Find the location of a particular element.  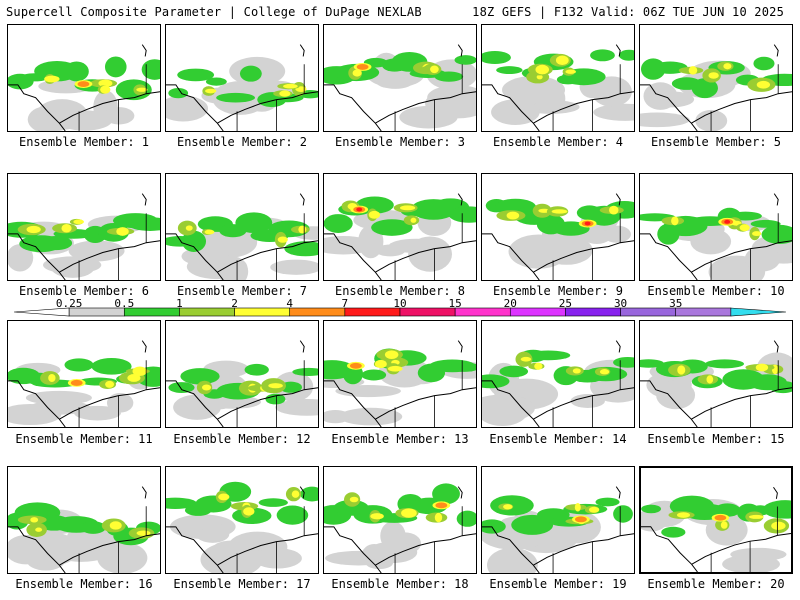

ensemble-member-label: Ensemble Member: 6 is located at coordinates (84, 291).